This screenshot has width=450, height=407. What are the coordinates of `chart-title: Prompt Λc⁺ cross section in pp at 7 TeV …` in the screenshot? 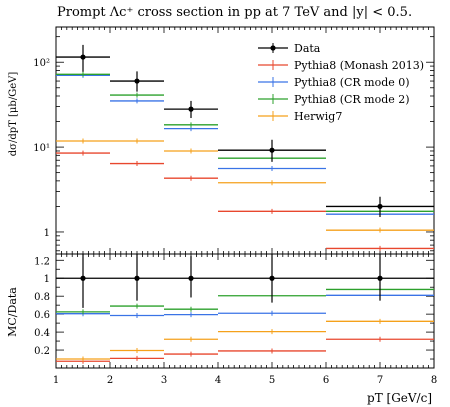 It's located at (234, 12).